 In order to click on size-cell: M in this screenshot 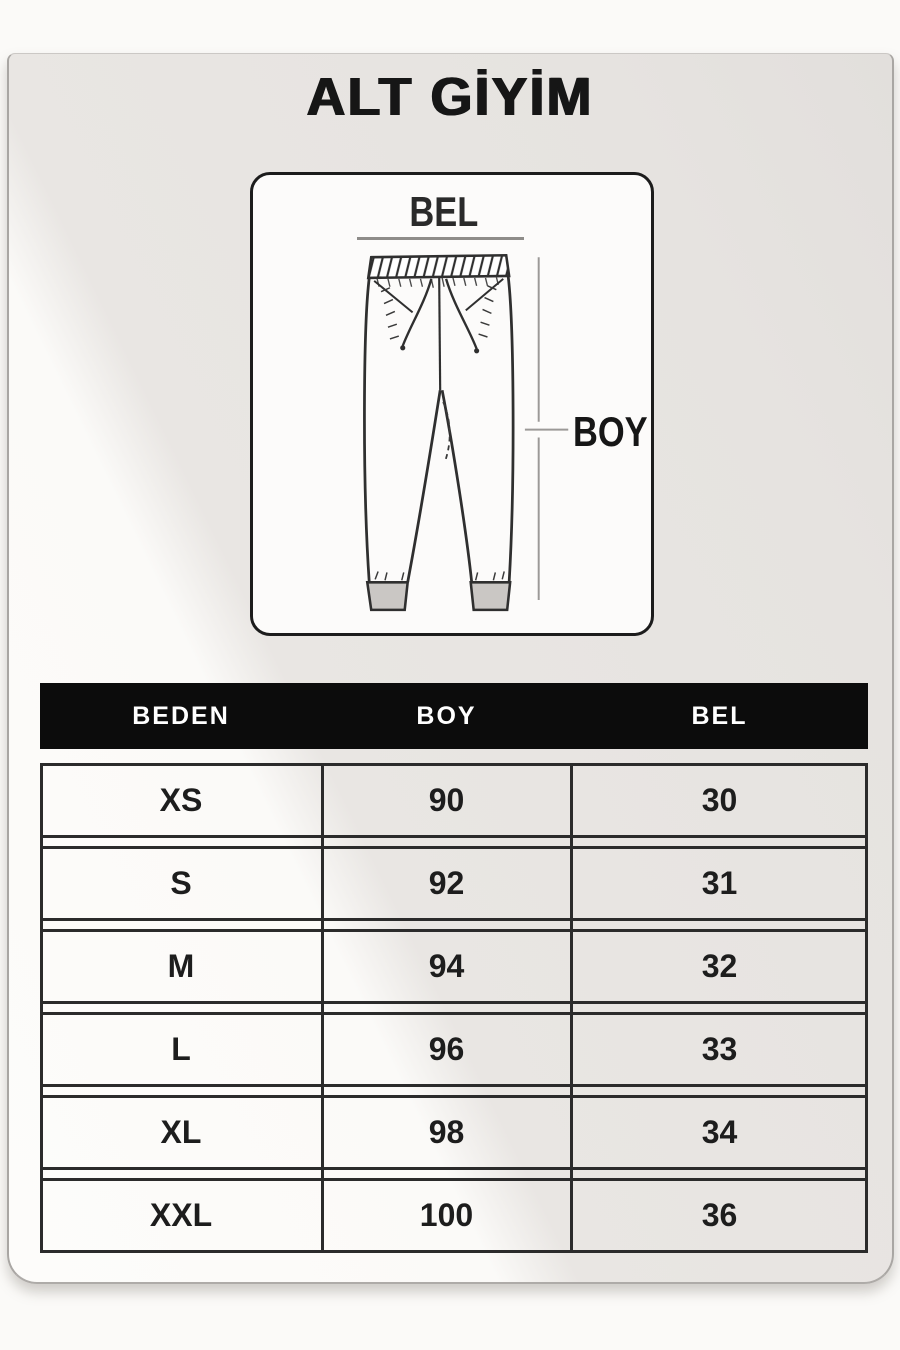, I will do `click(181, 966)`.